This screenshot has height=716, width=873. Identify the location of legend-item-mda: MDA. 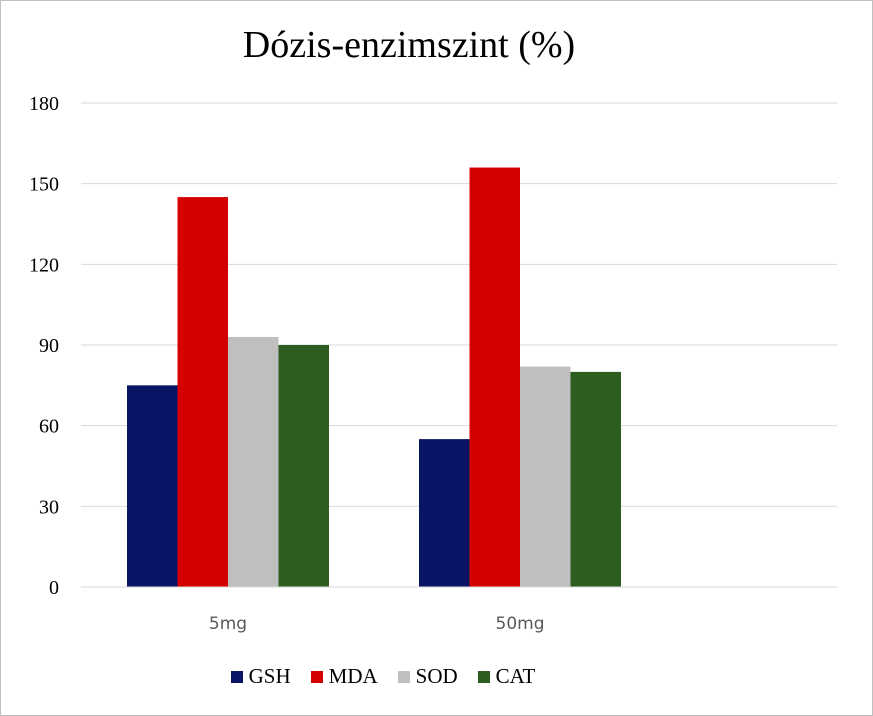
(344, 676).